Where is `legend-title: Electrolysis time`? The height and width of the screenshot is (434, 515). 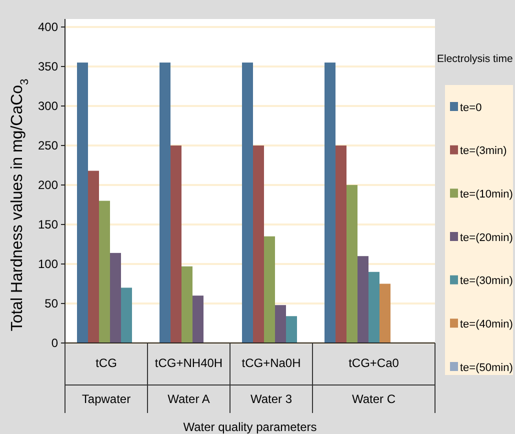 legend-title: Electrolysis time is located at coordinates (475, 59).